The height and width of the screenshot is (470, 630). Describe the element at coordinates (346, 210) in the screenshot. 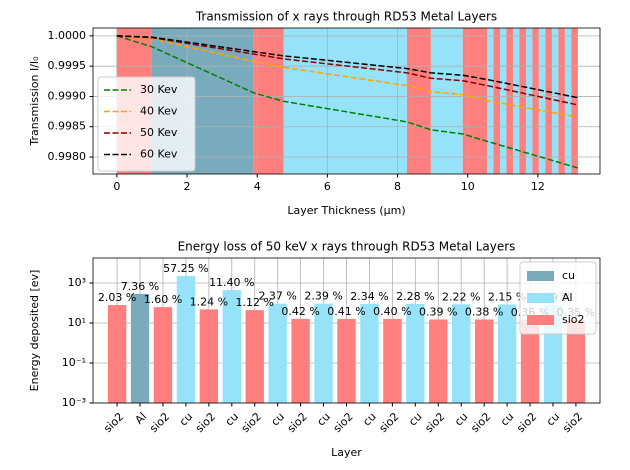

I see `x-axis-label: Layer Thickness (μm)` at that location.